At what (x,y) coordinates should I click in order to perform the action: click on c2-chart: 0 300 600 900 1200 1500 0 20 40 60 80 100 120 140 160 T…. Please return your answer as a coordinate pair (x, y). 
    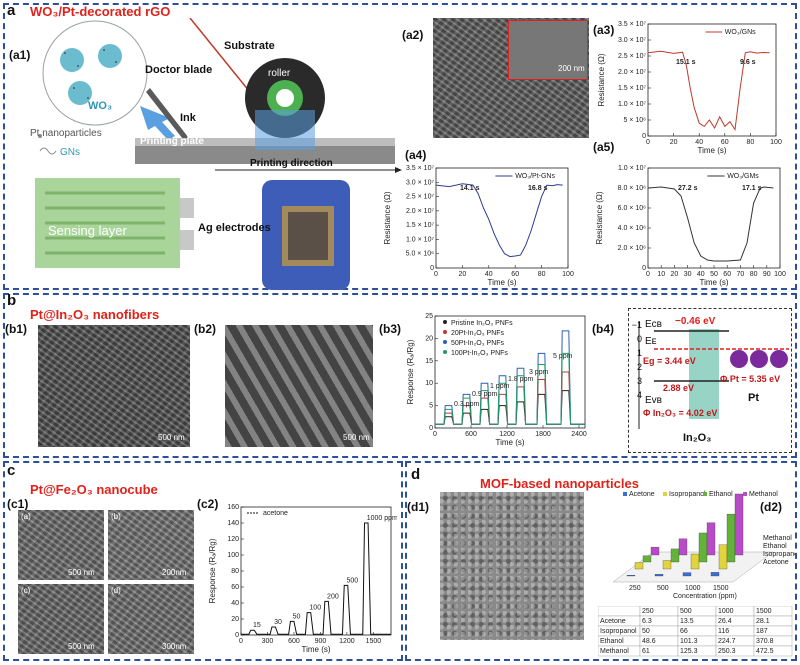
    Looking at the image, I should click on (302, 579).